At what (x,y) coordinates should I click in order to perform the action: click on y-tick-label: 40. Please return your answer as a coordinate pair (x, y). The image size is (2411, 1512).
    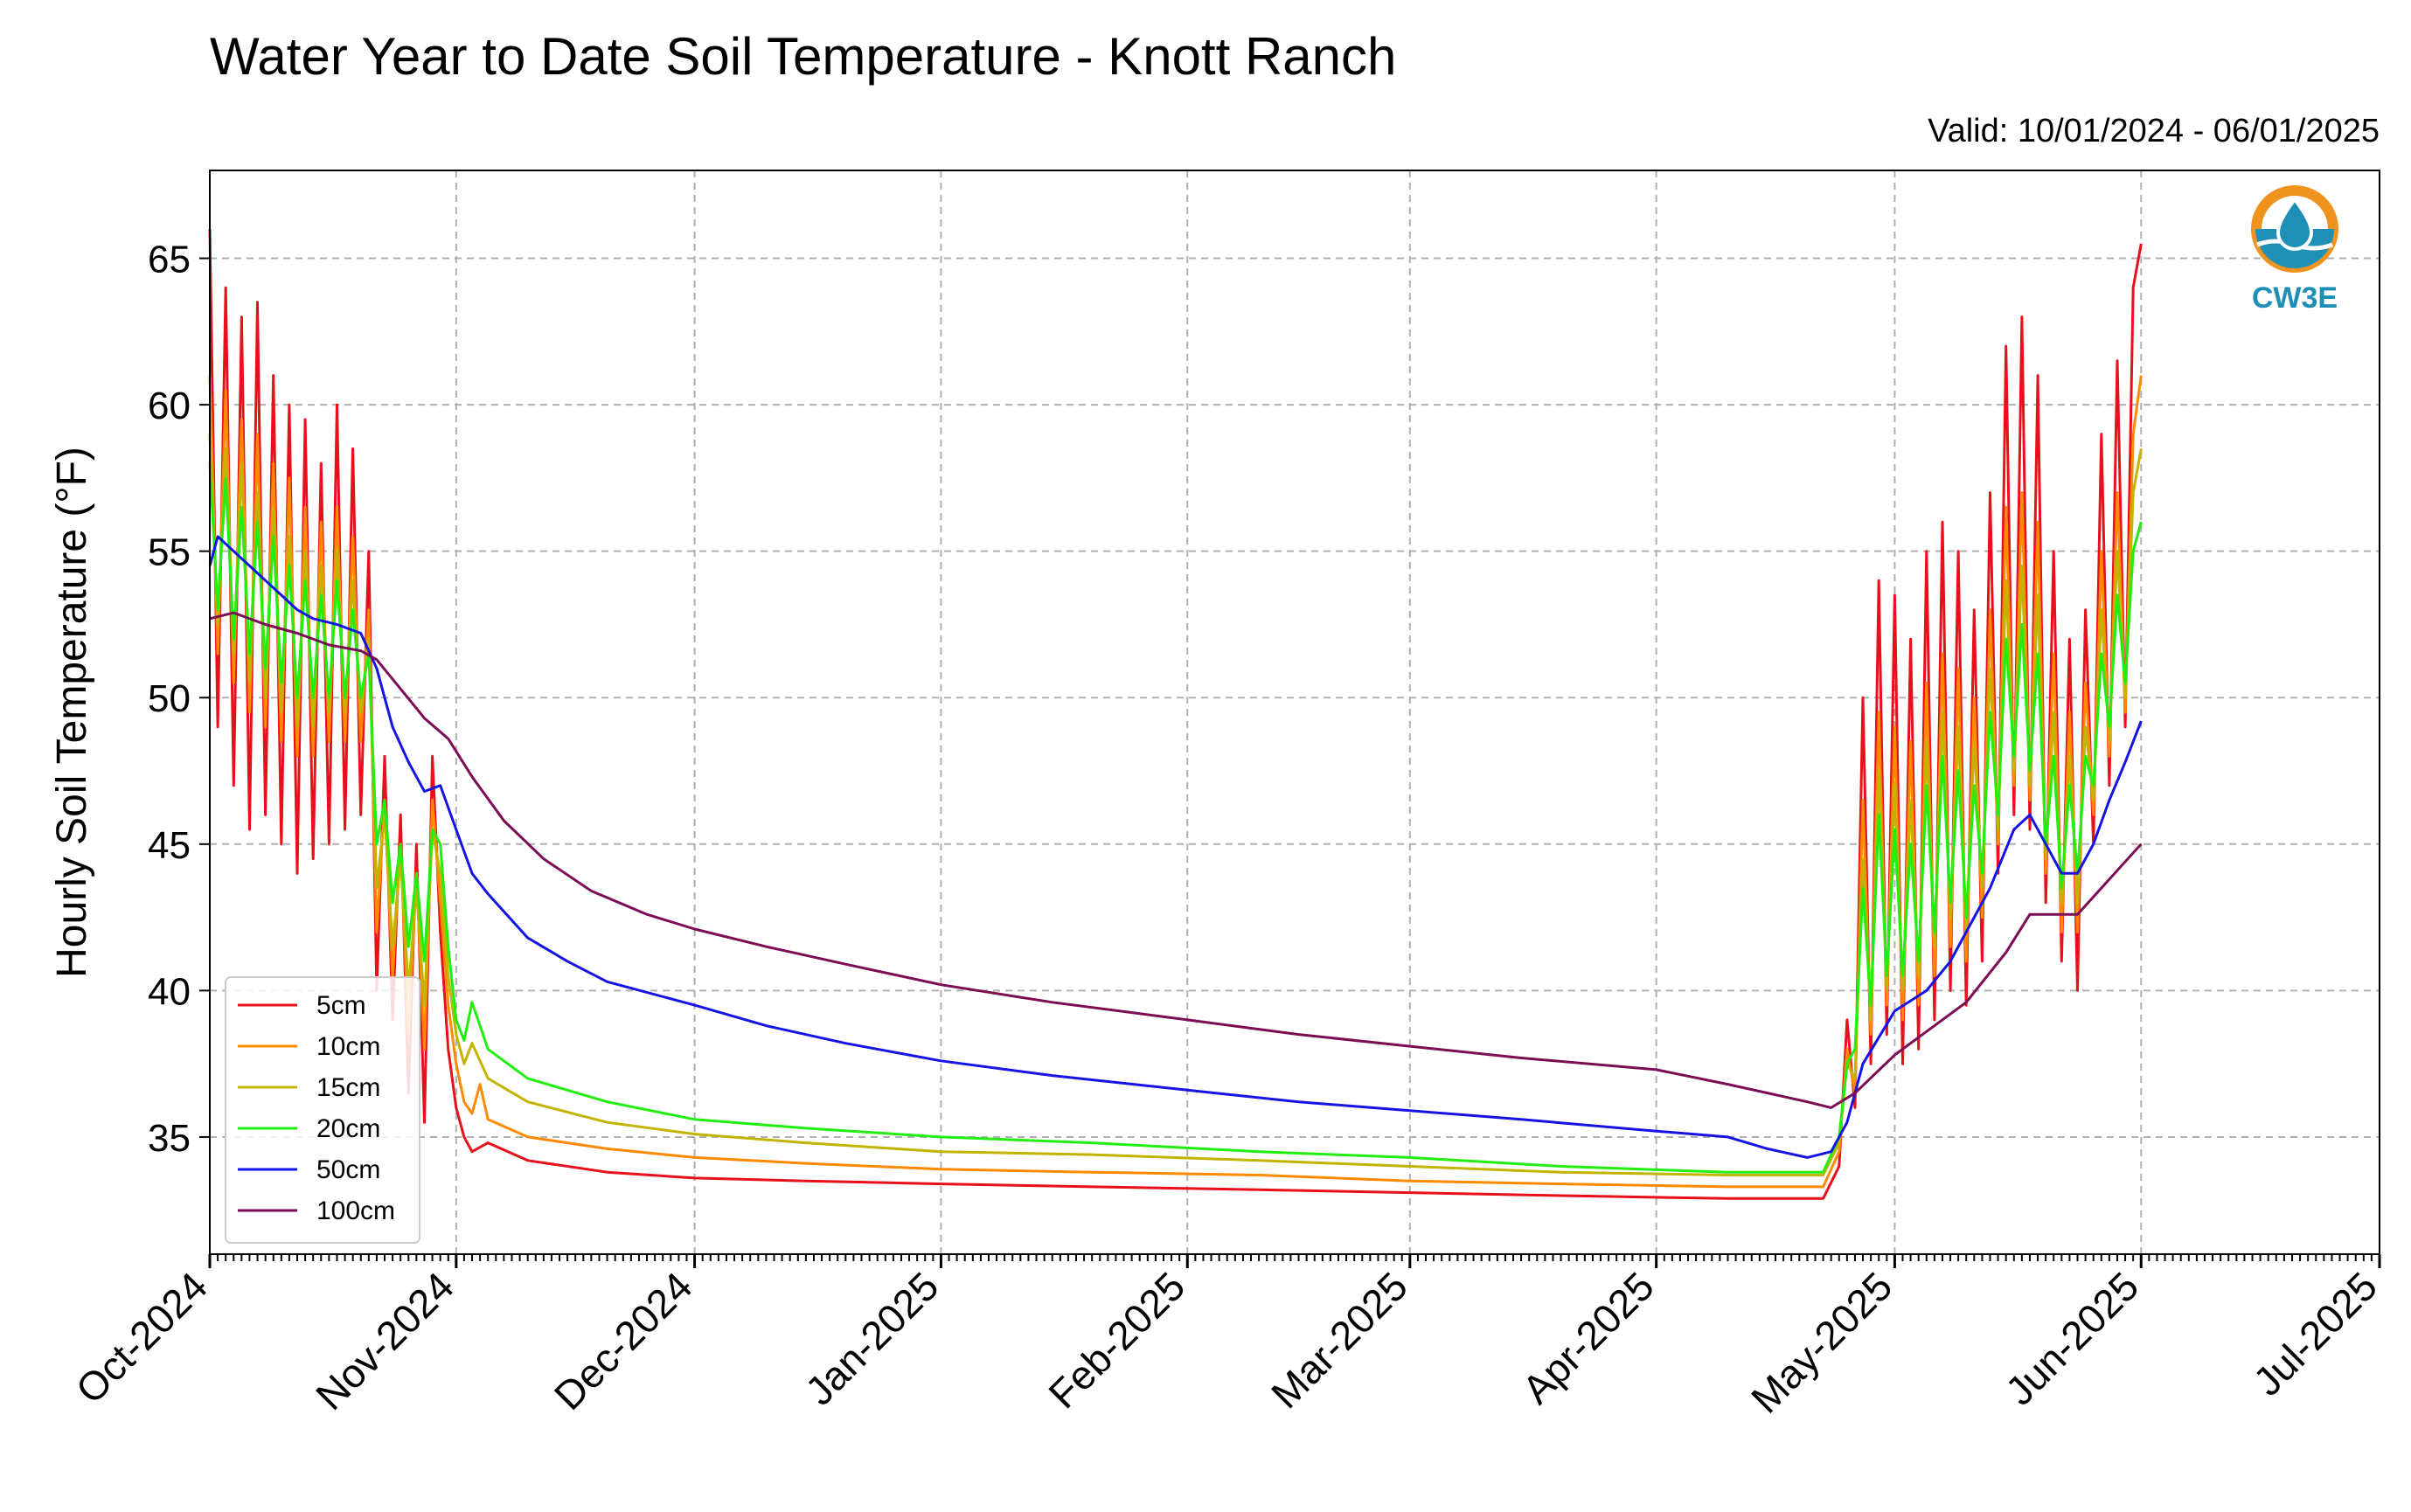
    Looking at the image, I should click on (169, 991).